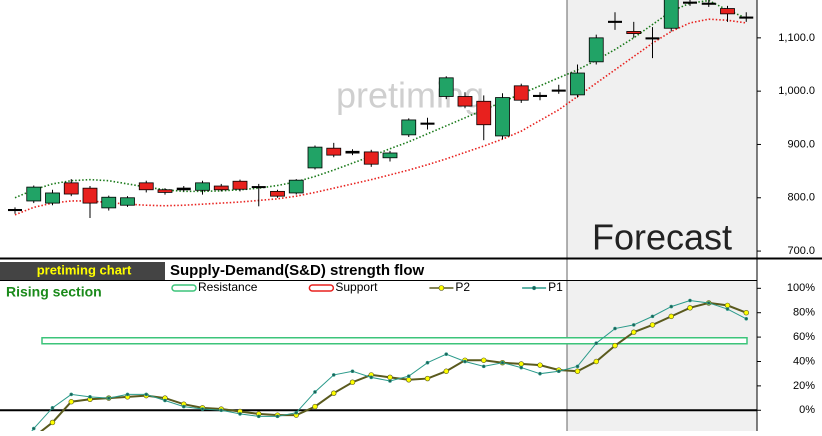 This screenshot has height=436, width=822. Describe the element at coordinates (804, 337) in the screenshot. I see `y-tick-label: 60%` at that location.